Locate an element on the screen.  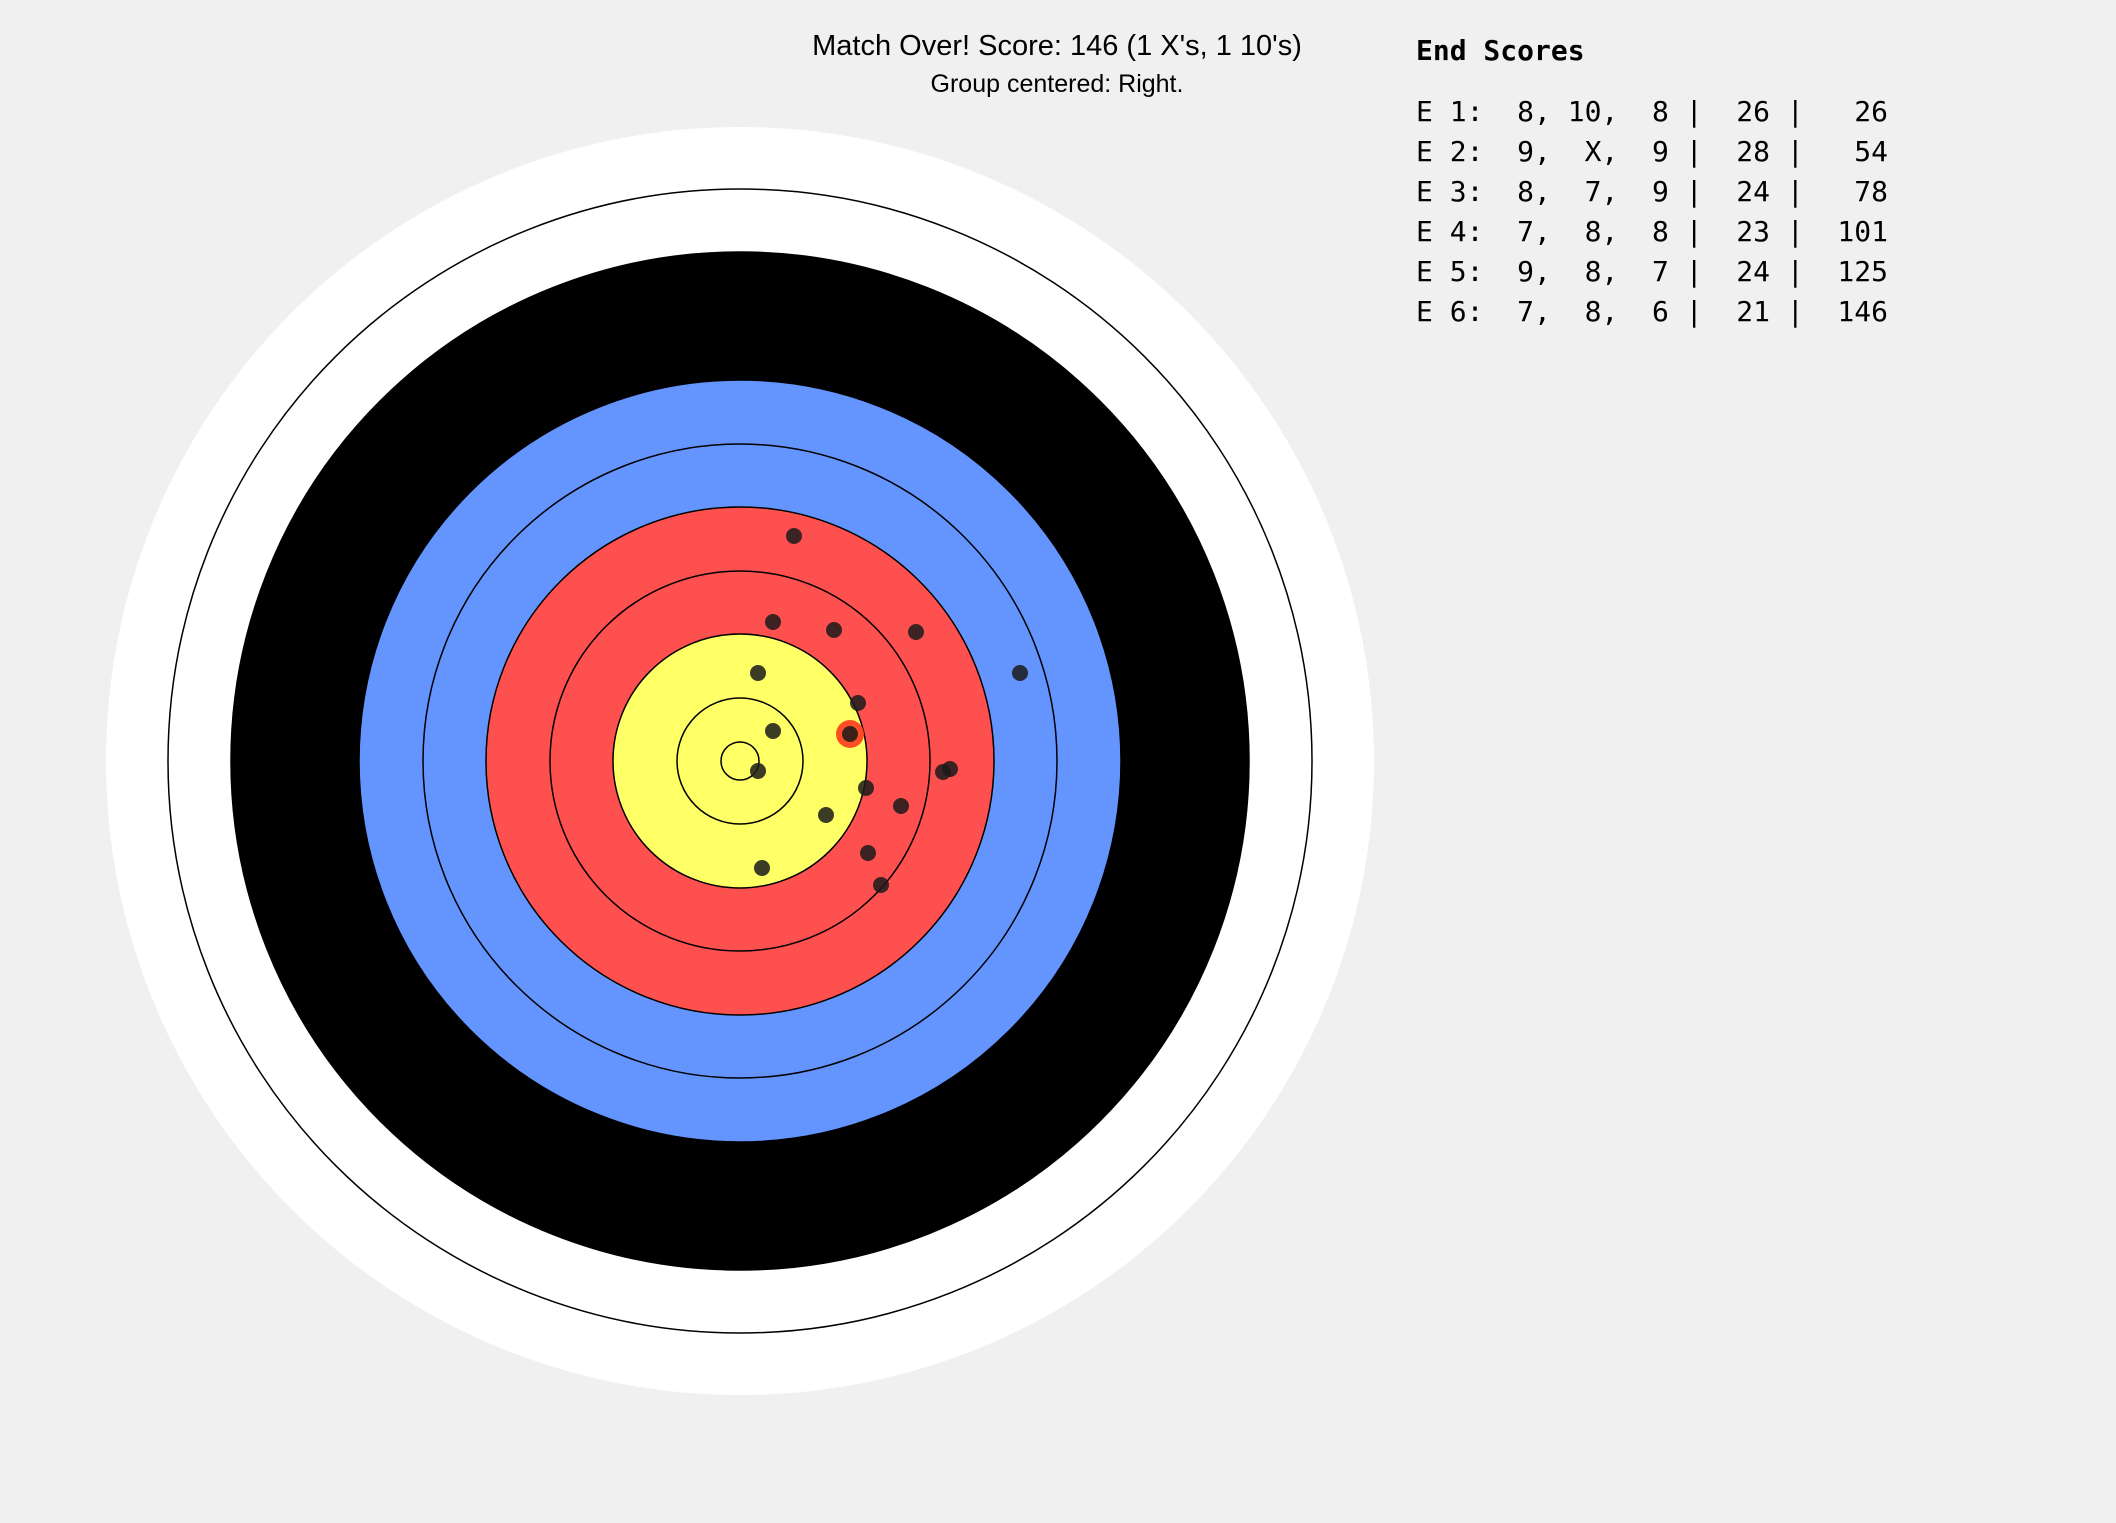
score-row: E 2: 9, X, 9 | 28 | 54 is located at coordinates (1652, 151).